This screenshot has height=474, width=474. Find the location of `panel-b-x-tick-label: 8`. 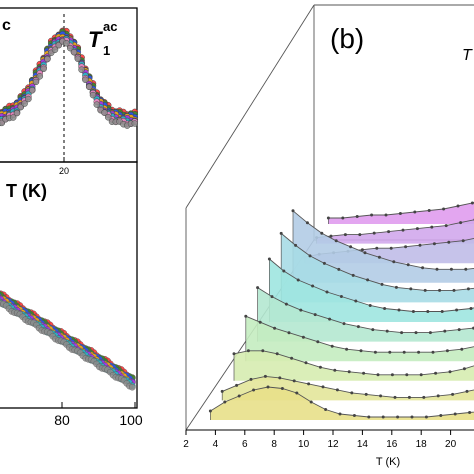

panel-b-x-tick-label: 8 is located at coordinates (274, 444).